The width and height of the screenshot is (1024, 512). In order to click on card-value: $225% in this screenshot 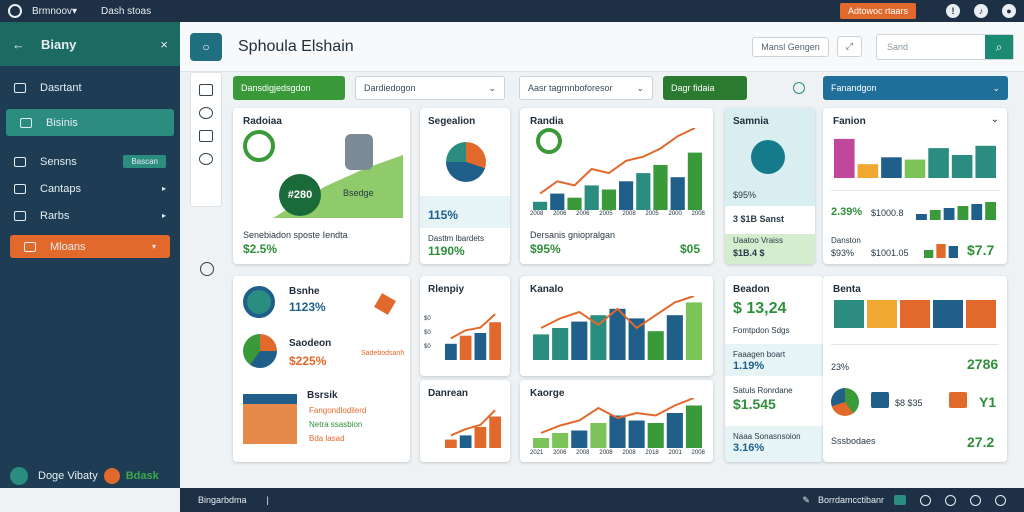, I will do `click(308, 361)`.